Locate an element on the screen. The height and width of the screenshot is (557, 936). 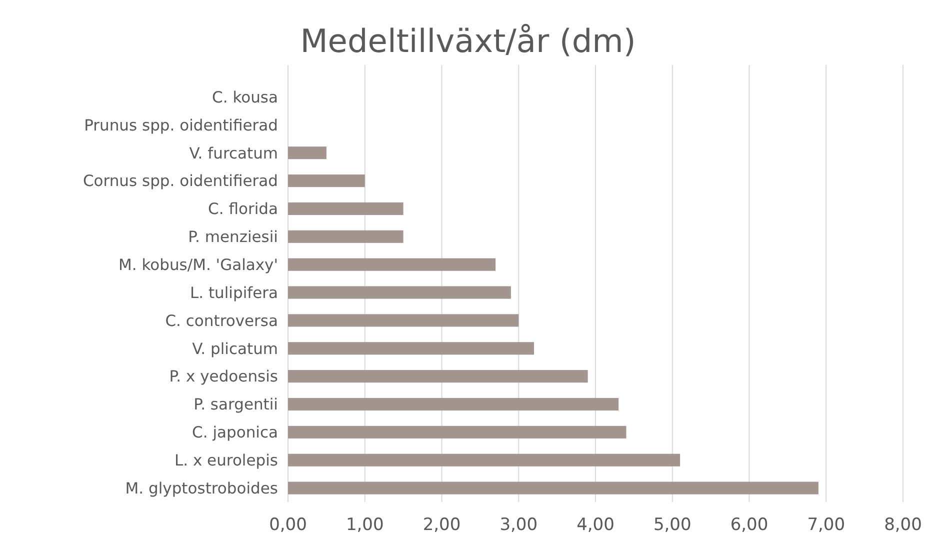
y-tick-label: P. sargentii is located at coordinates (236, 405).